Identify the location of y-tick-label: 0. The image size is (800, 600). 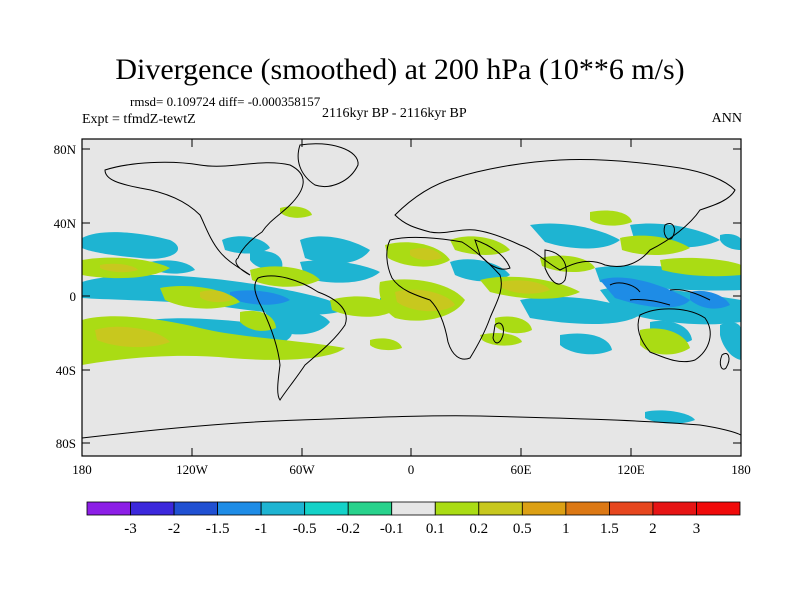
(73, 296).